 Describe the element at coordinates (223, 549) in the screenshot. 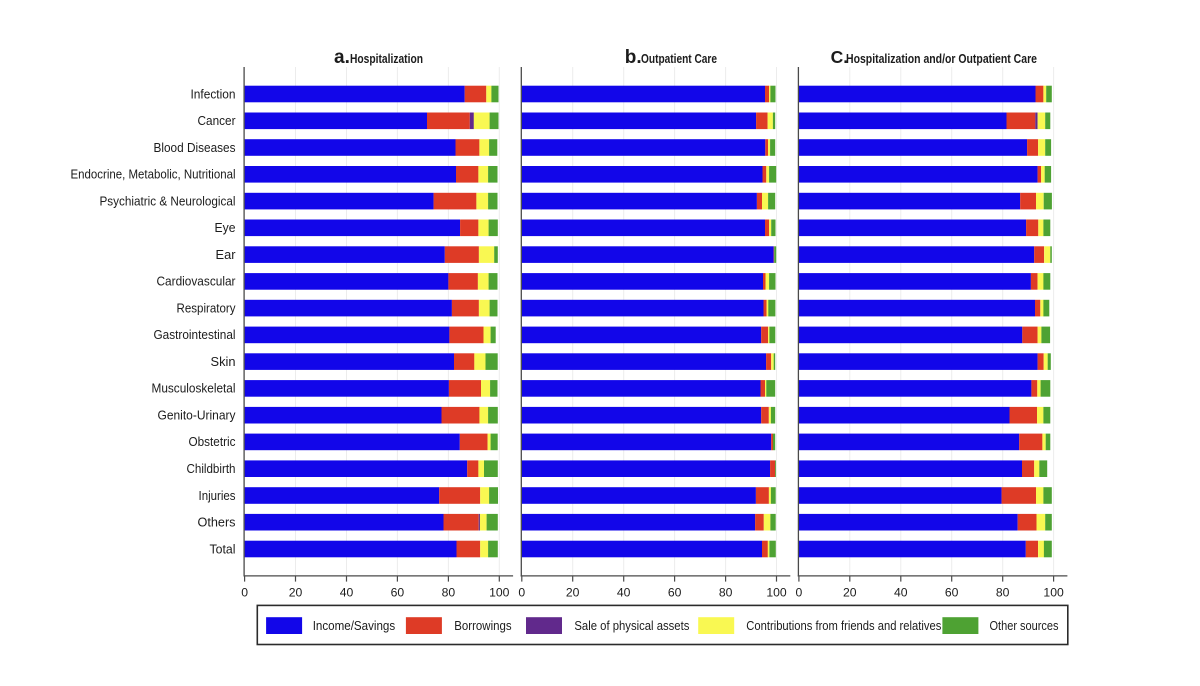

I see `svg-text: Total` at that location.